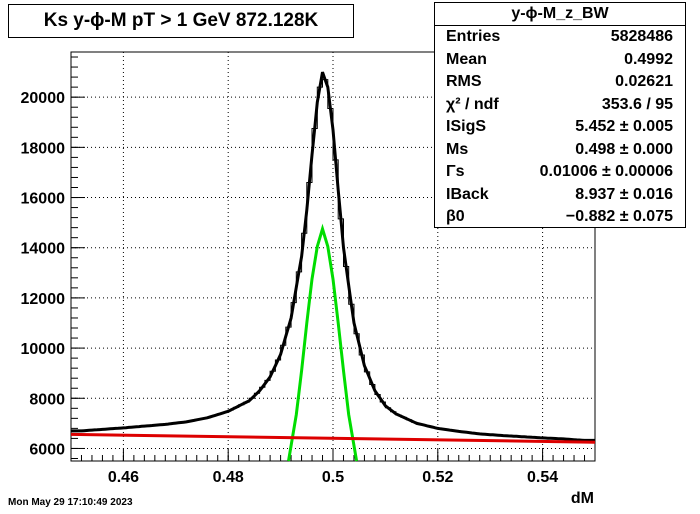 The width and height of the screenshot is (700, 514). Describe the element at coordinates (464, 81) in the screenshot. I see `stats-key: RMS` at that location.